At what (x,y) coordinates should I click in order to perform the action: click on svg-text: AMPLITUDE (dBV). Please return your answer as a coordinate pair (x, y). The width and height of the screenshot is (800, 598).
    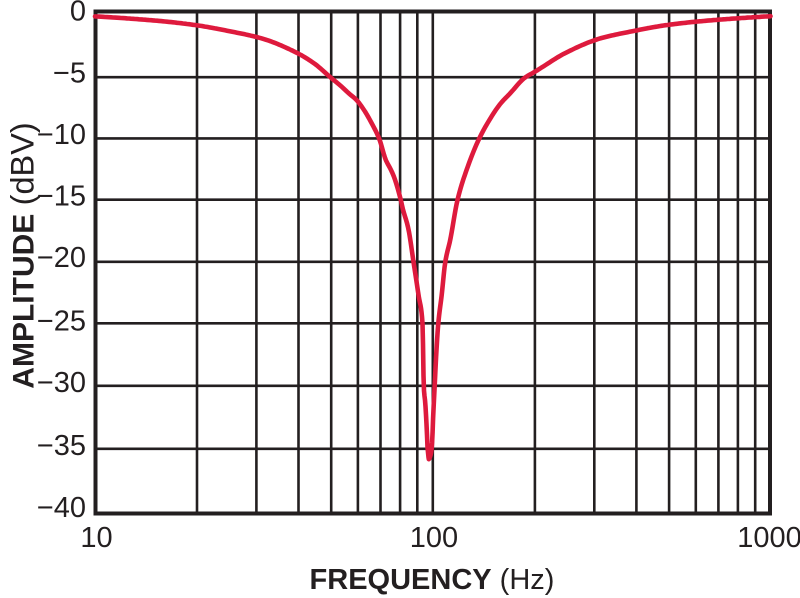
    Looking at the image, I should click on (23, 255).